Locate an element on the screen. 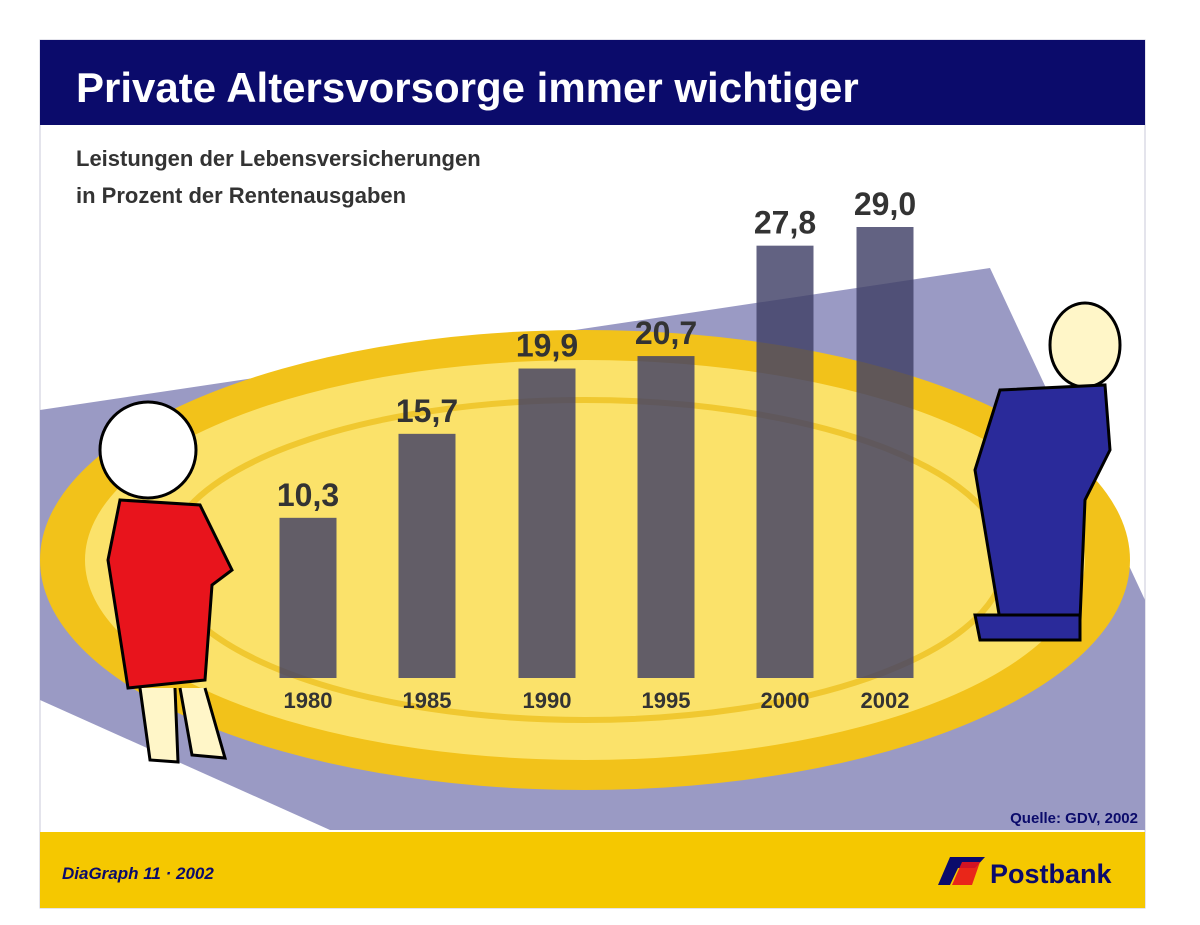 Image resolution: width=1200 pixels, height=925 pixels. footer-text: DiaGraph 11 · 2002 is located at coordinates (138, 873).